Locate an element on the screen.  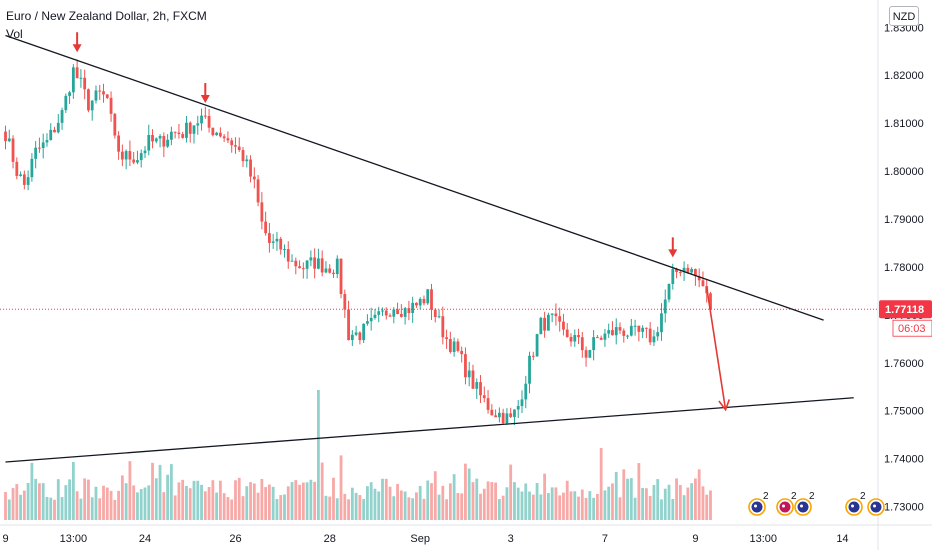
projection-arrow-head is located at coordinates (724, 405).